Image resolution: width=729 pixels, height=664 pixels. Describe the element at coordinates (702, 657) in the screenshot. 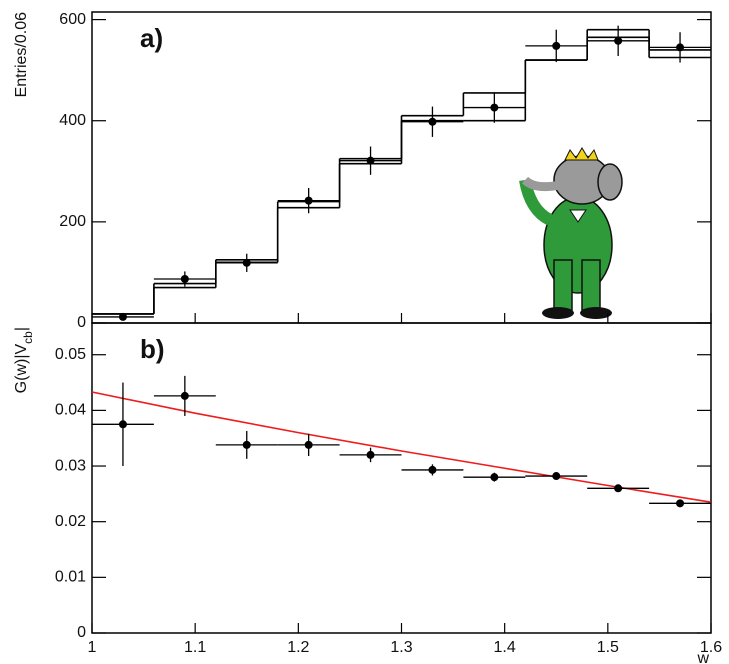

I see `x-axis-label: w` at that location.